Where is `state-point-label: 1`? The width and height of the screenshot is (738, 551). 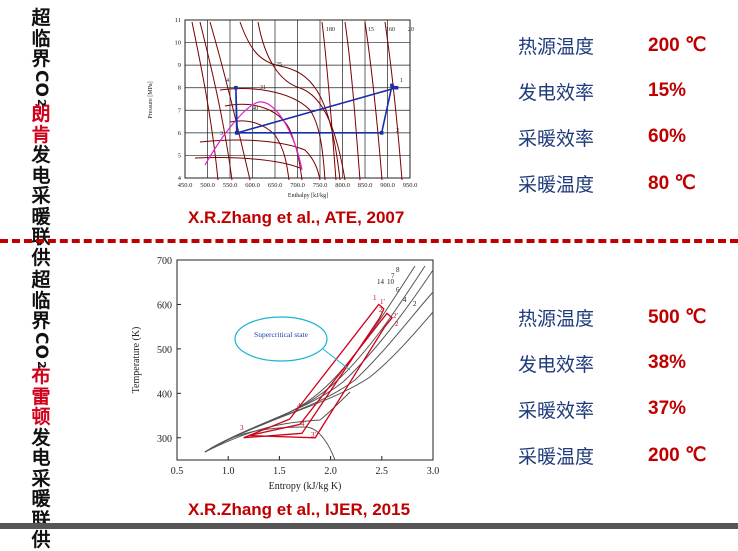 state-point-label: 1 is located at coordinates (401, 81).